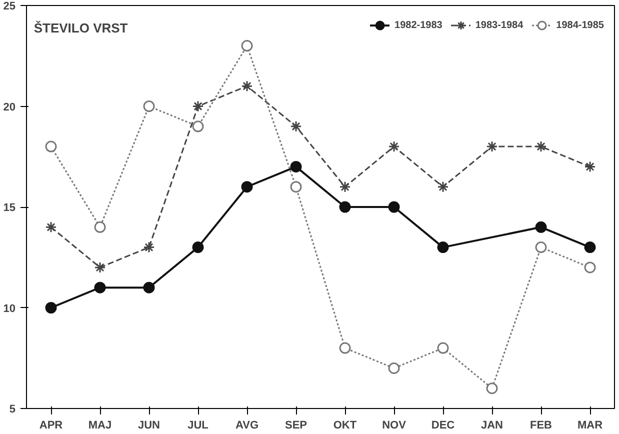 The image size is (619, 434). Describe the element at coordinates (9, 308) in the screenshot. I see `y-tick-label: 10` at that location.